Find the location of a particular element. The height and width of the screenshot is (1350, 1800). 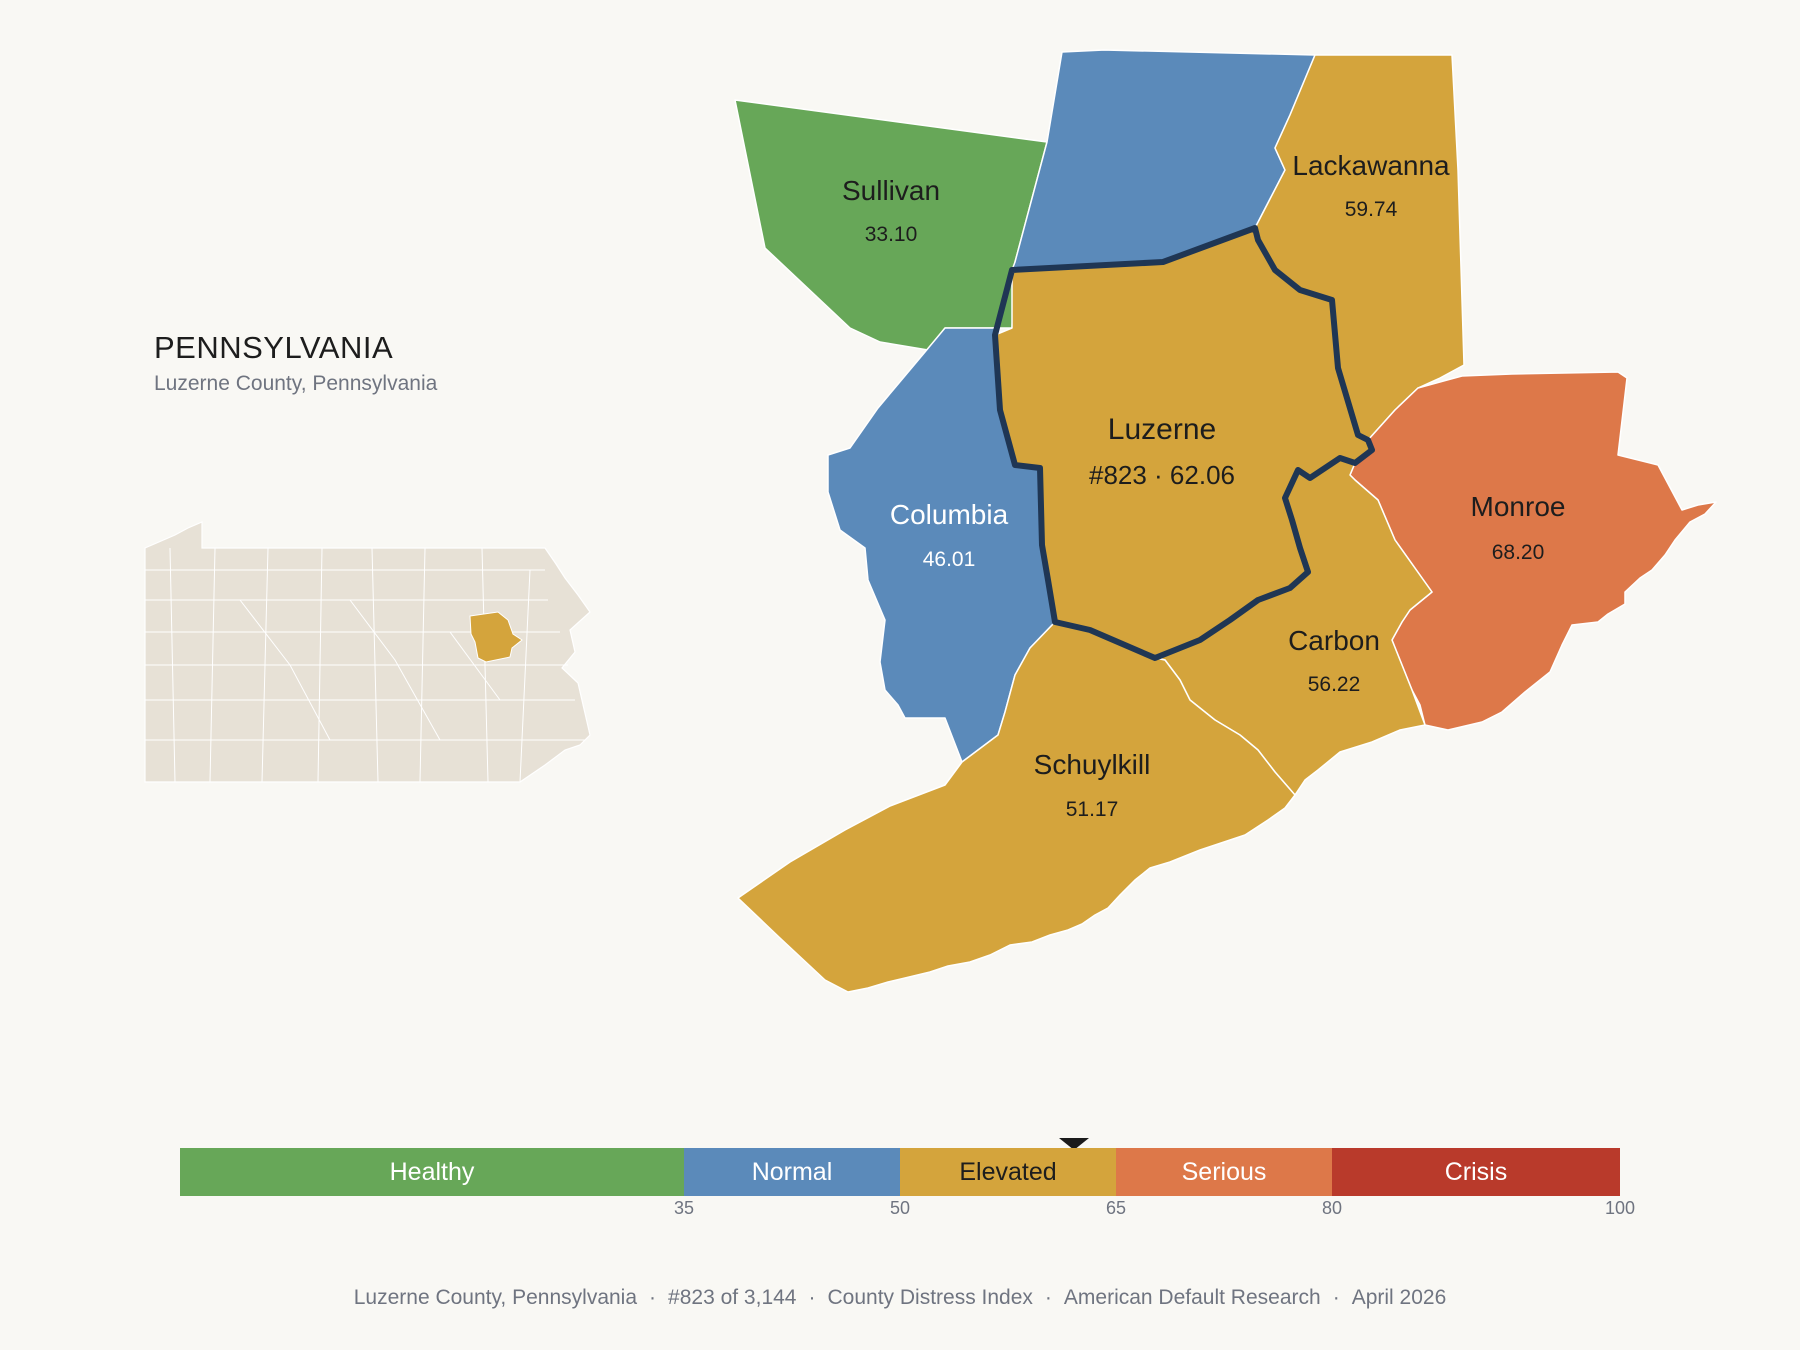

label-columbia: Columbia 46.01 is located at coordinates (949, 535).